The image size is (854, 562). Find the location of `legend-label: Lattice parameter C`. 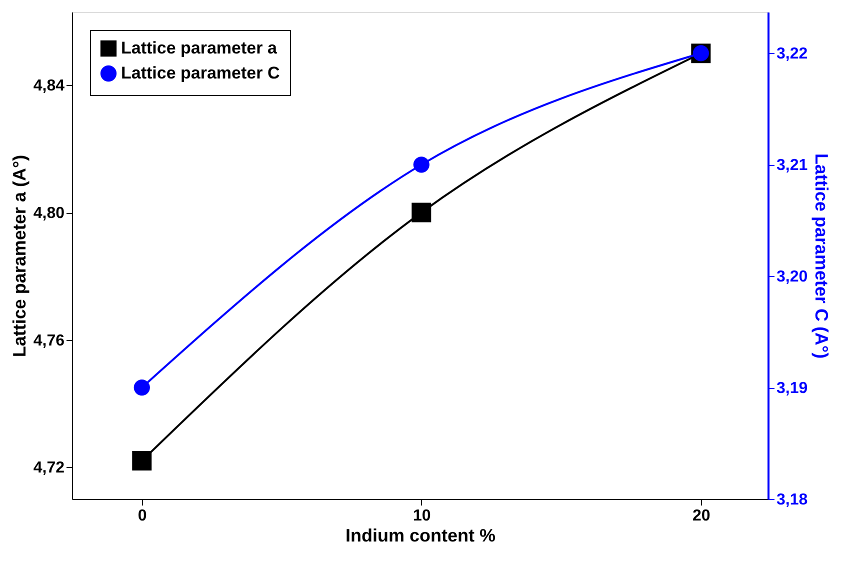

legend-label: Lattice parameter C is located at coordinates (200, 73).